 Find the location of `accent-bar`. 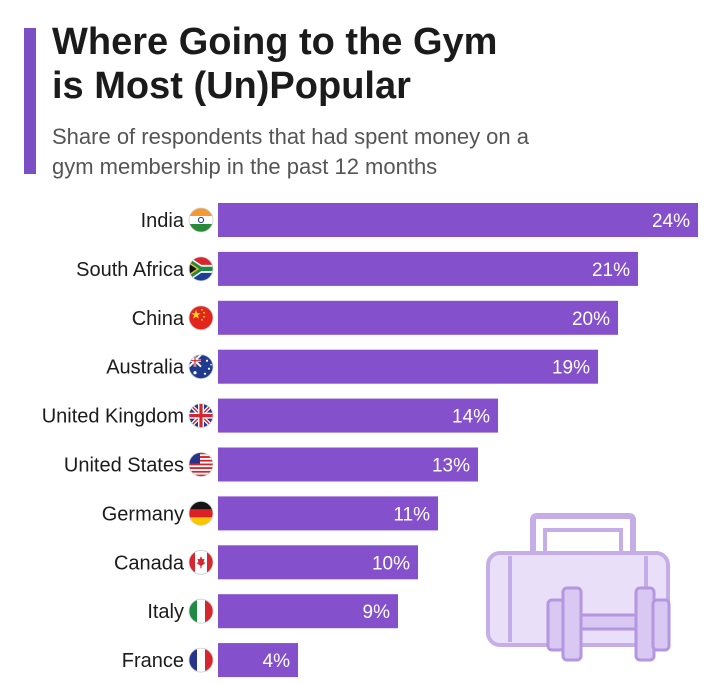

accent-bar is located at coordinates (30, 101).